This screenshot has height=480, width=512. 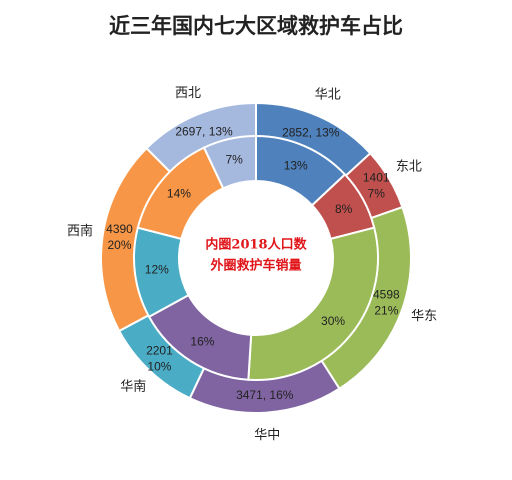 What do you see at coordinates (256, 26) in the screenshot?
I see `chart-title: 近三年国内七大区域救护车占比` at bounding box center [256, 26].